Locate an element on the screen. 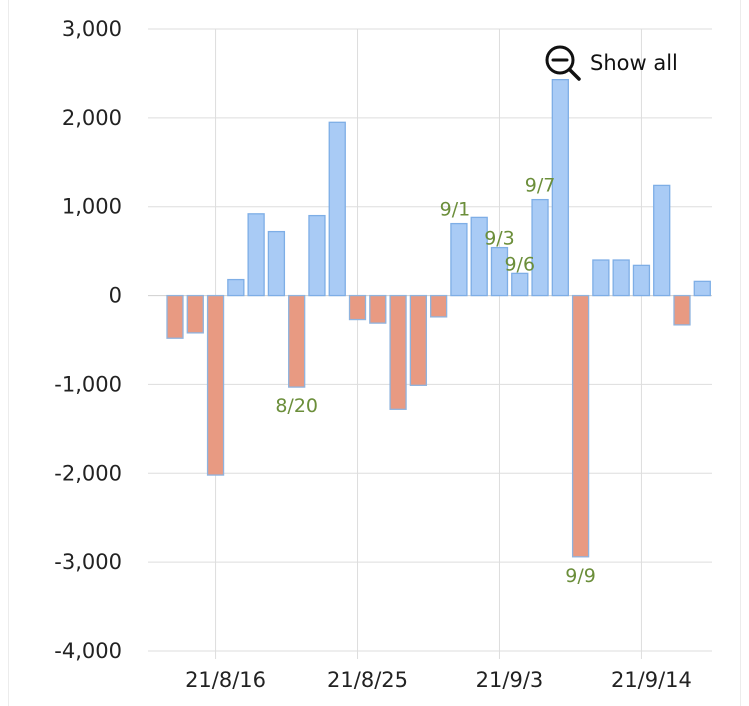 Image resolution: width=749 pixels, height=706 pixels. bar-annotation: 9/6 is located at coordinates (519, 264).